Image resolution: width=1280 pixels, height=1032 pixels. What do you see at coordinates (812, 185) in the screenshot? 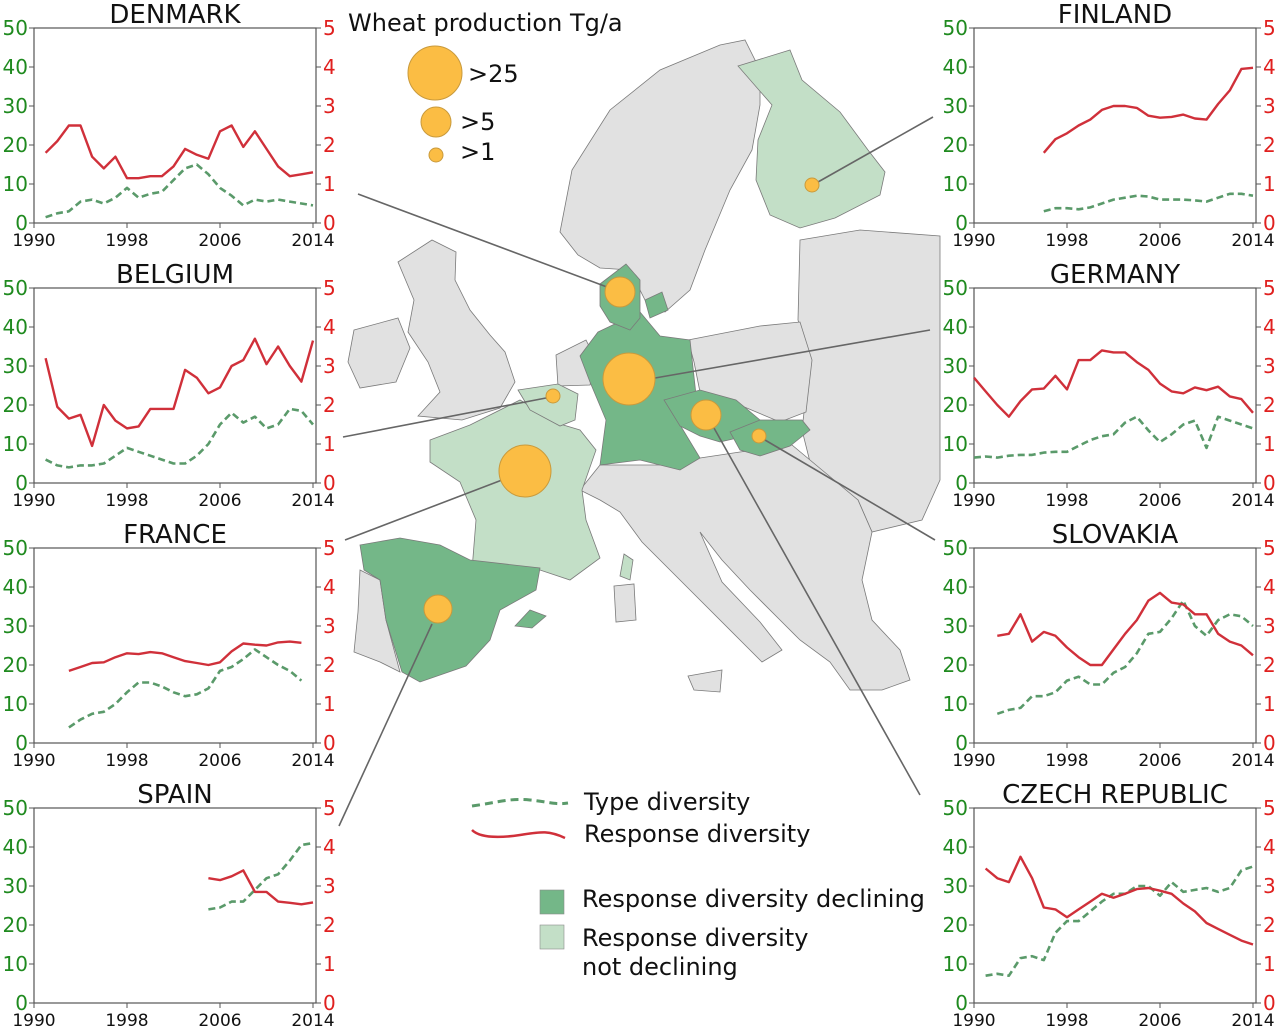
I see `bubble-finland` at bounding box center [812, 185].